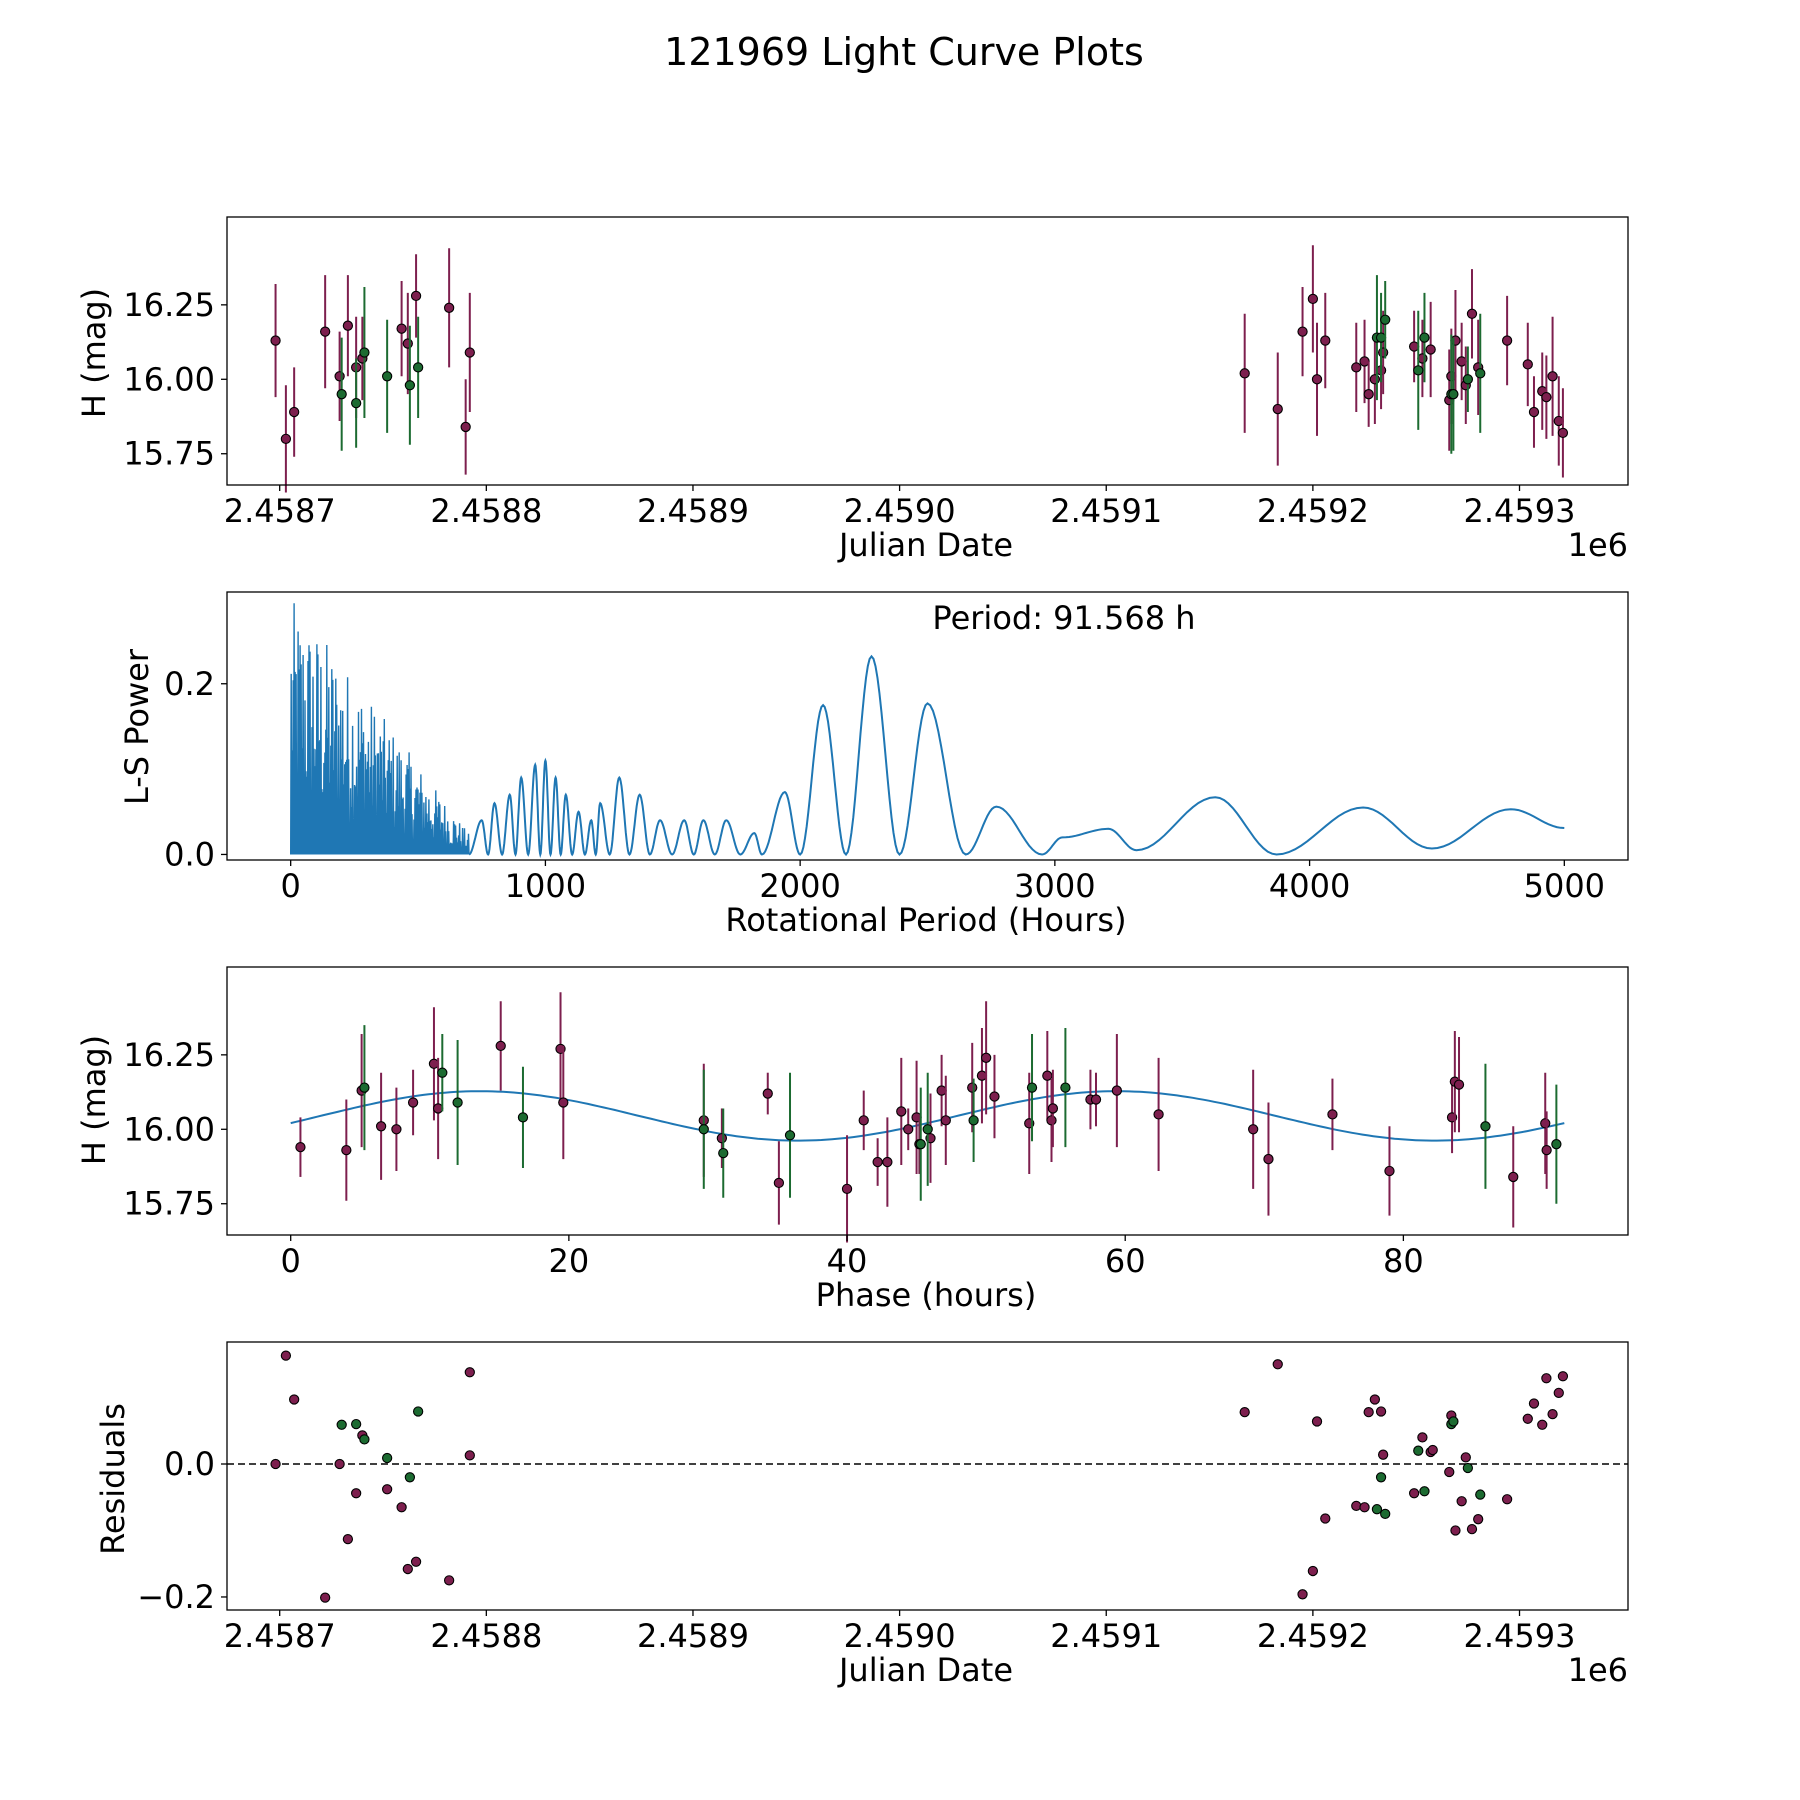 The height and width of the screenshot is (1800, 1800). What do you see at coordinates (1520, 511) in the screenshot?
I see `lc-xtick-label: 2.4593` at bounding box center [1520, 511].